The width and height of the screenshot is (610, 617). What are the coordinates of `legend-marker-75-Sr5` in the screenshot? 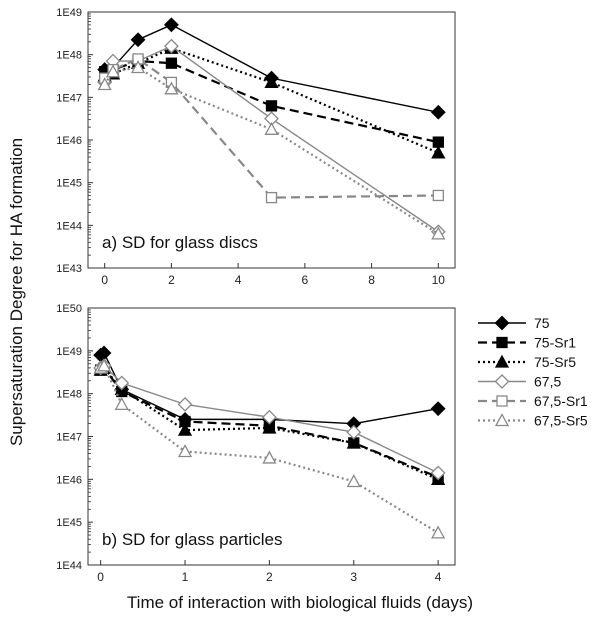 It's located at (502, 361).